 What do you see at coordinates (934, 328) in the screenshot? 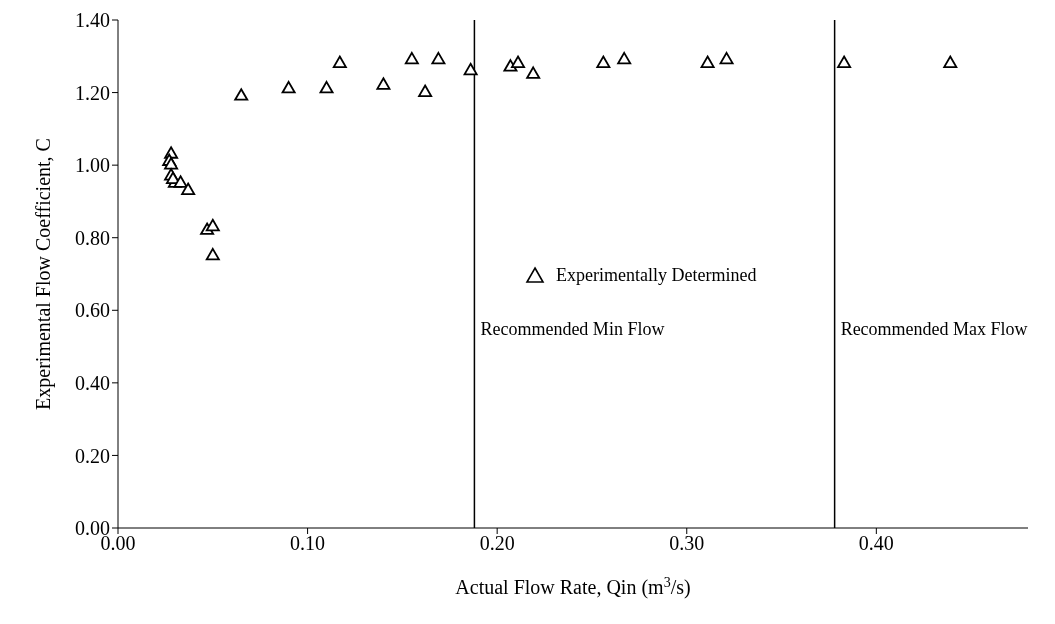
I see `ref-line-label: Recommended Max Flow` at bounding box center [934, 328].